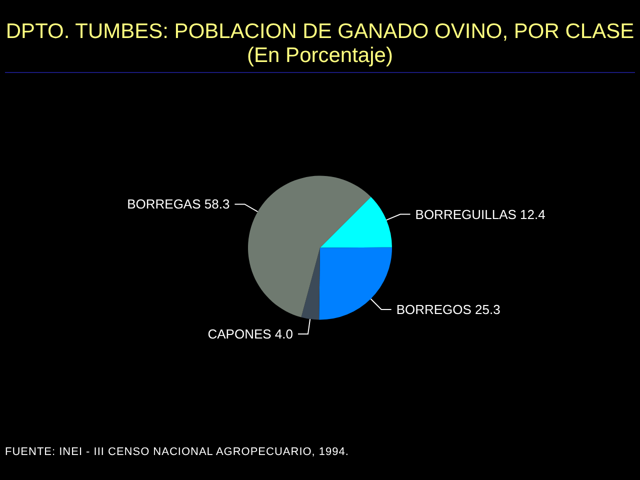 Image resolution: width=640 pixels, height=480 pixels. I want to click on chart-title: DPTO. TUMBES: POBLACION DE GANADO OVINO, POR CLASE, so click(320, 32).